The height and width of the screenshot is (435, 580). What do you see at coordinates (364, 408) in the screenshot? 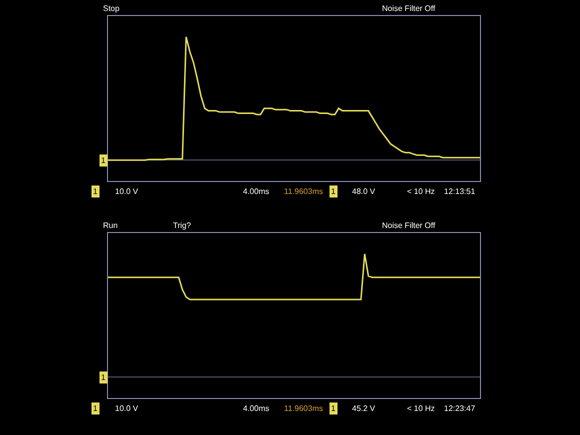
I see `text: 45.2 V` at bounding box center [364, 408].